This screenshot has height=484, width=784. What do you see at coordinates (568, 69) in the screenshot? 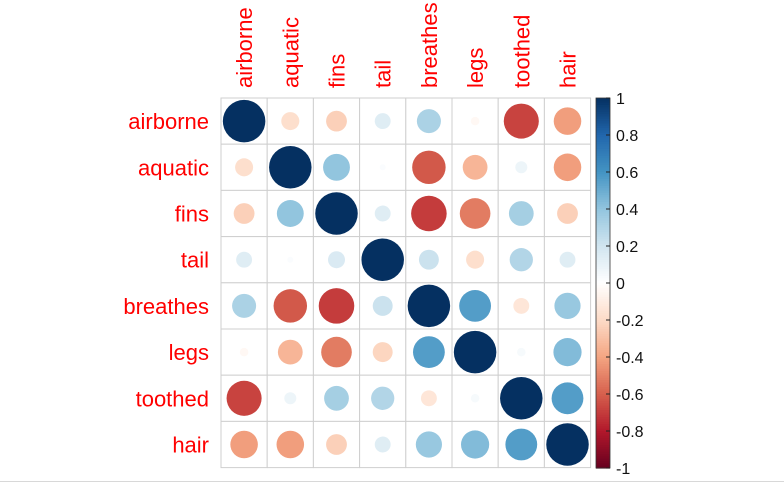
I see `column-label-hair: hair` at bounding box center [568, 69].